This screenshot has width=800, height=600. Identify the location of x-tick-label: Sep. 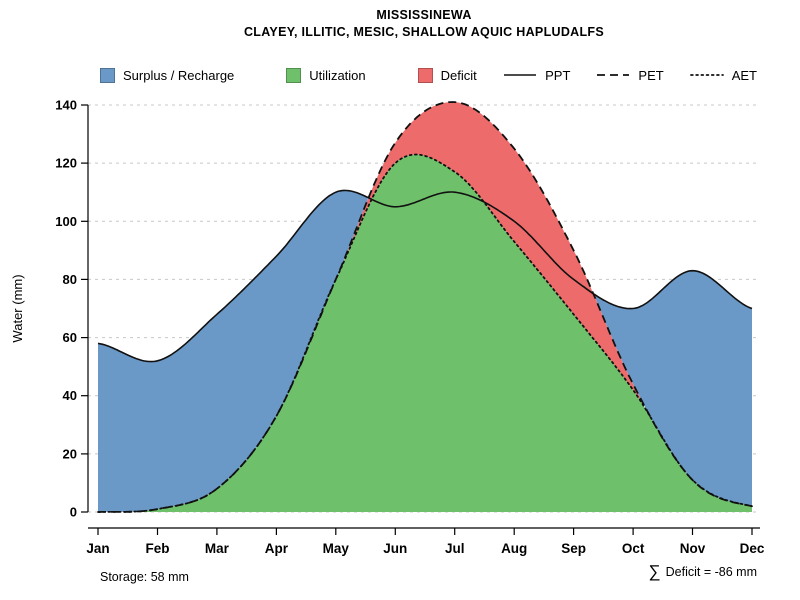
(573, 548).